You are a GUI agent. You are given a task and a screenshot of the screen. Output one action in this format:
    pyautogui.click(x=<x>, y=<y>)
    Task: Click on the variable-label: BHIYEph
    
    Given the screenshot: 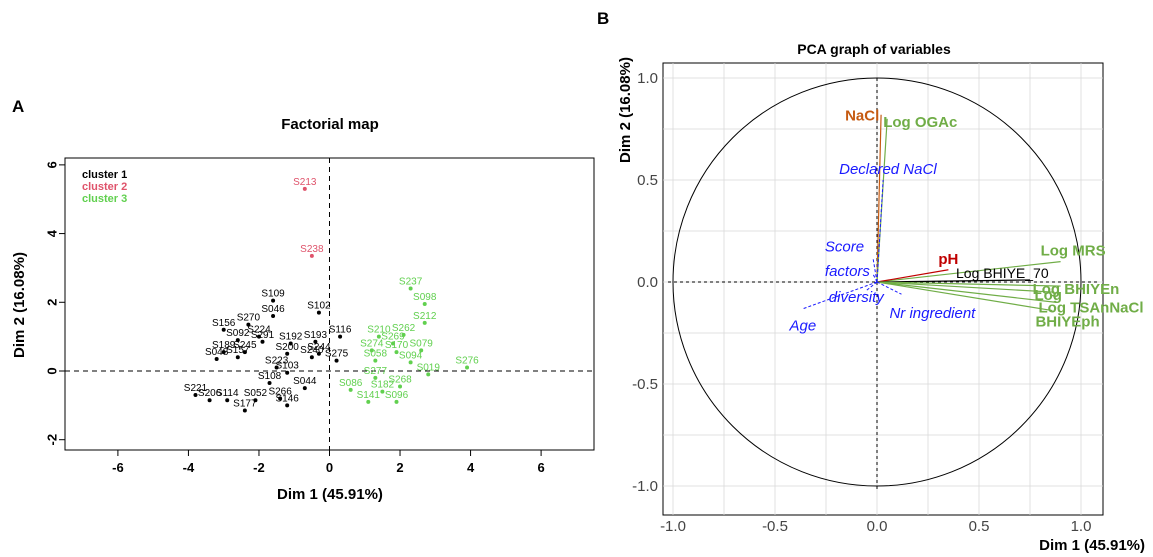 What is the action you would take?
    pyautogui.click(x=1067, y=322)
    